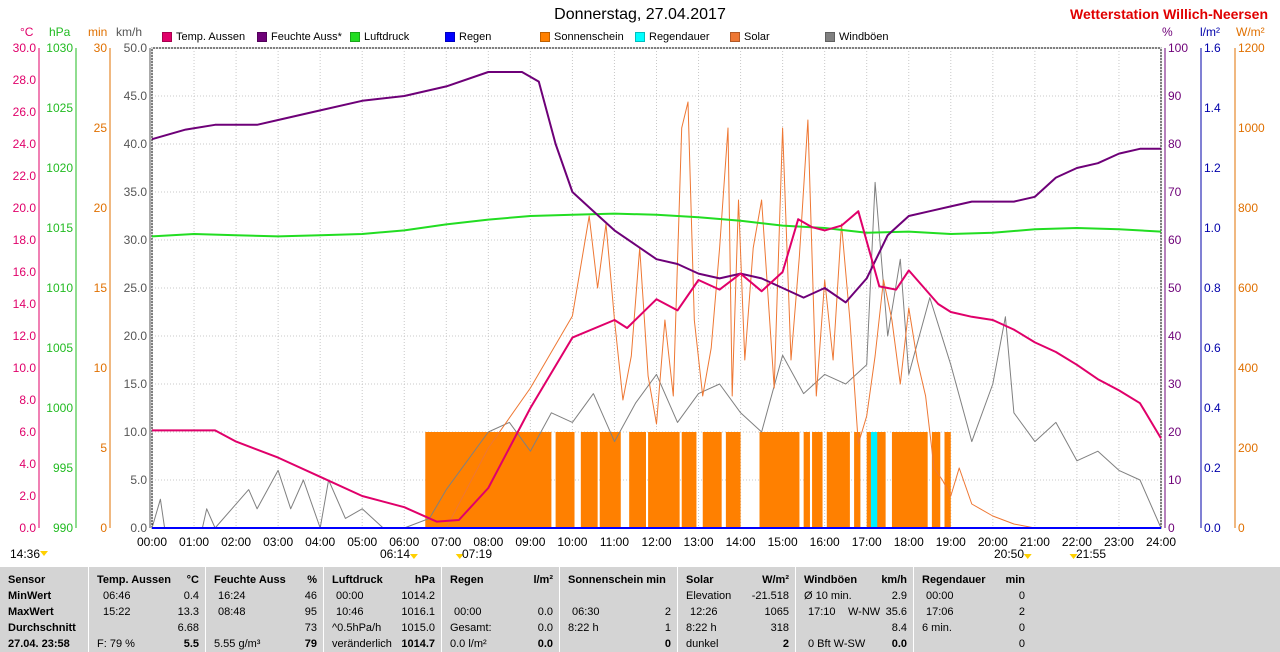 This screenshot has height=652, width=1280. I want to click on axis-tick-label-temp: 8.0, so click(27, 400).